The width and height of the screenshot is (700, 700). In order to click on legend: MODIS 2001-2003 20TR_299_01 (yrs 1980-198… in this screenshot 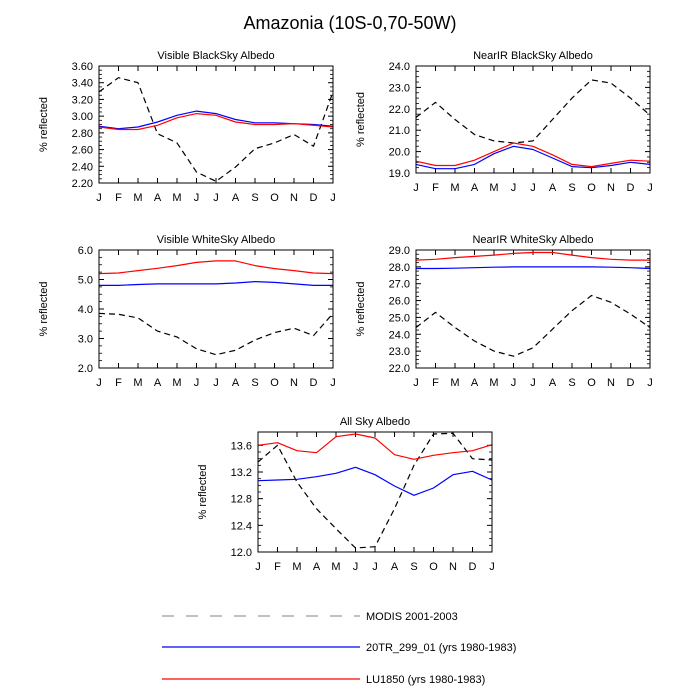, I will do `click(339, 648)`.